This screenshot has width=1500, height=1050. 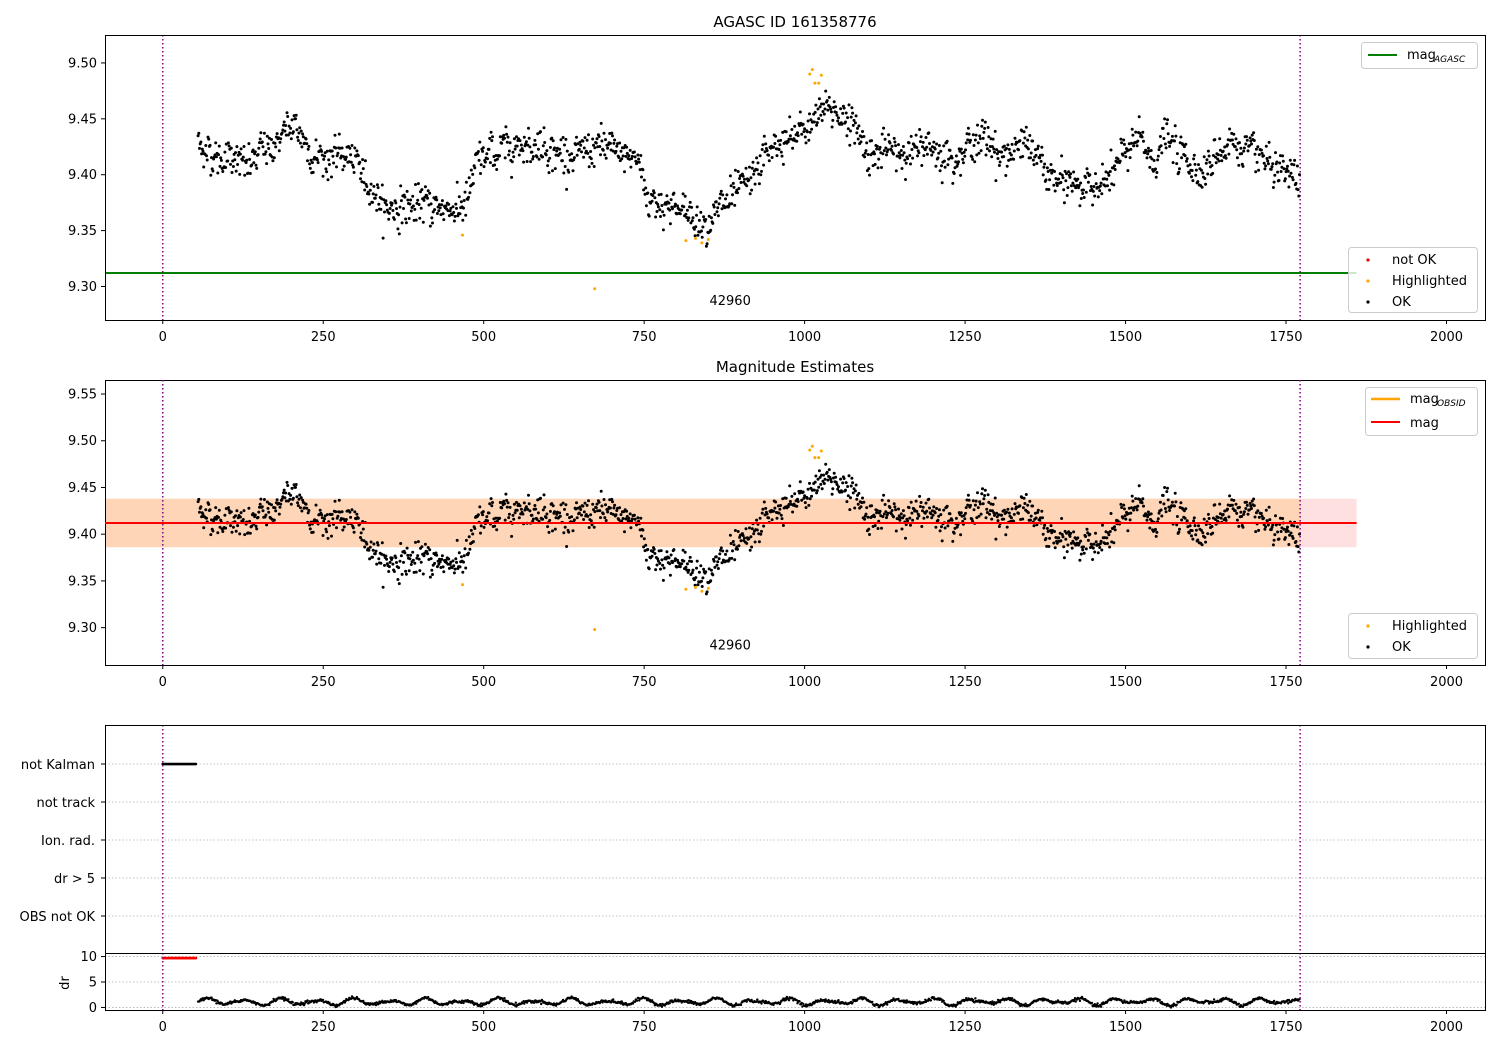 I want to click on agasc-highlighted-point, so click(x=686, y=241).